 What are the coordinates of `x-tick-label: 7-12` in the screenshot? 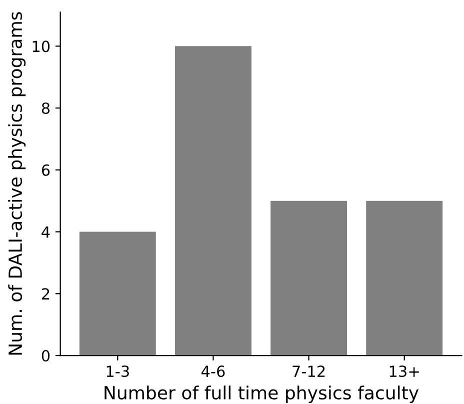 It's located at (308, 371).